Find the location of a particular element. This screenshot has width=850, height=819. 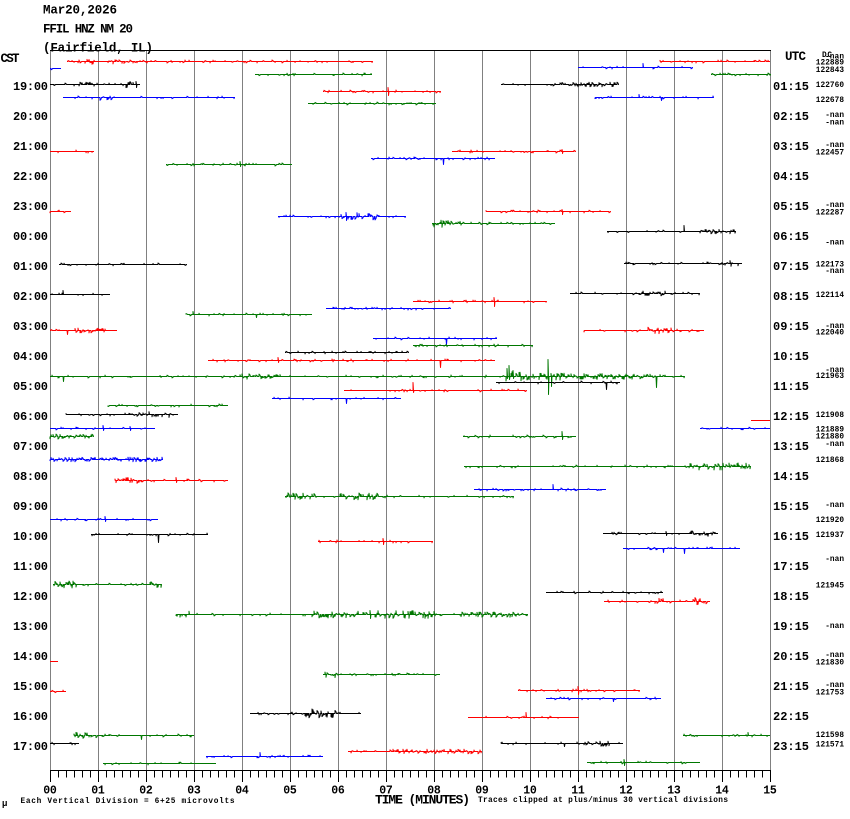

svg-text: 16:15 is located at coordinates (791, 537).